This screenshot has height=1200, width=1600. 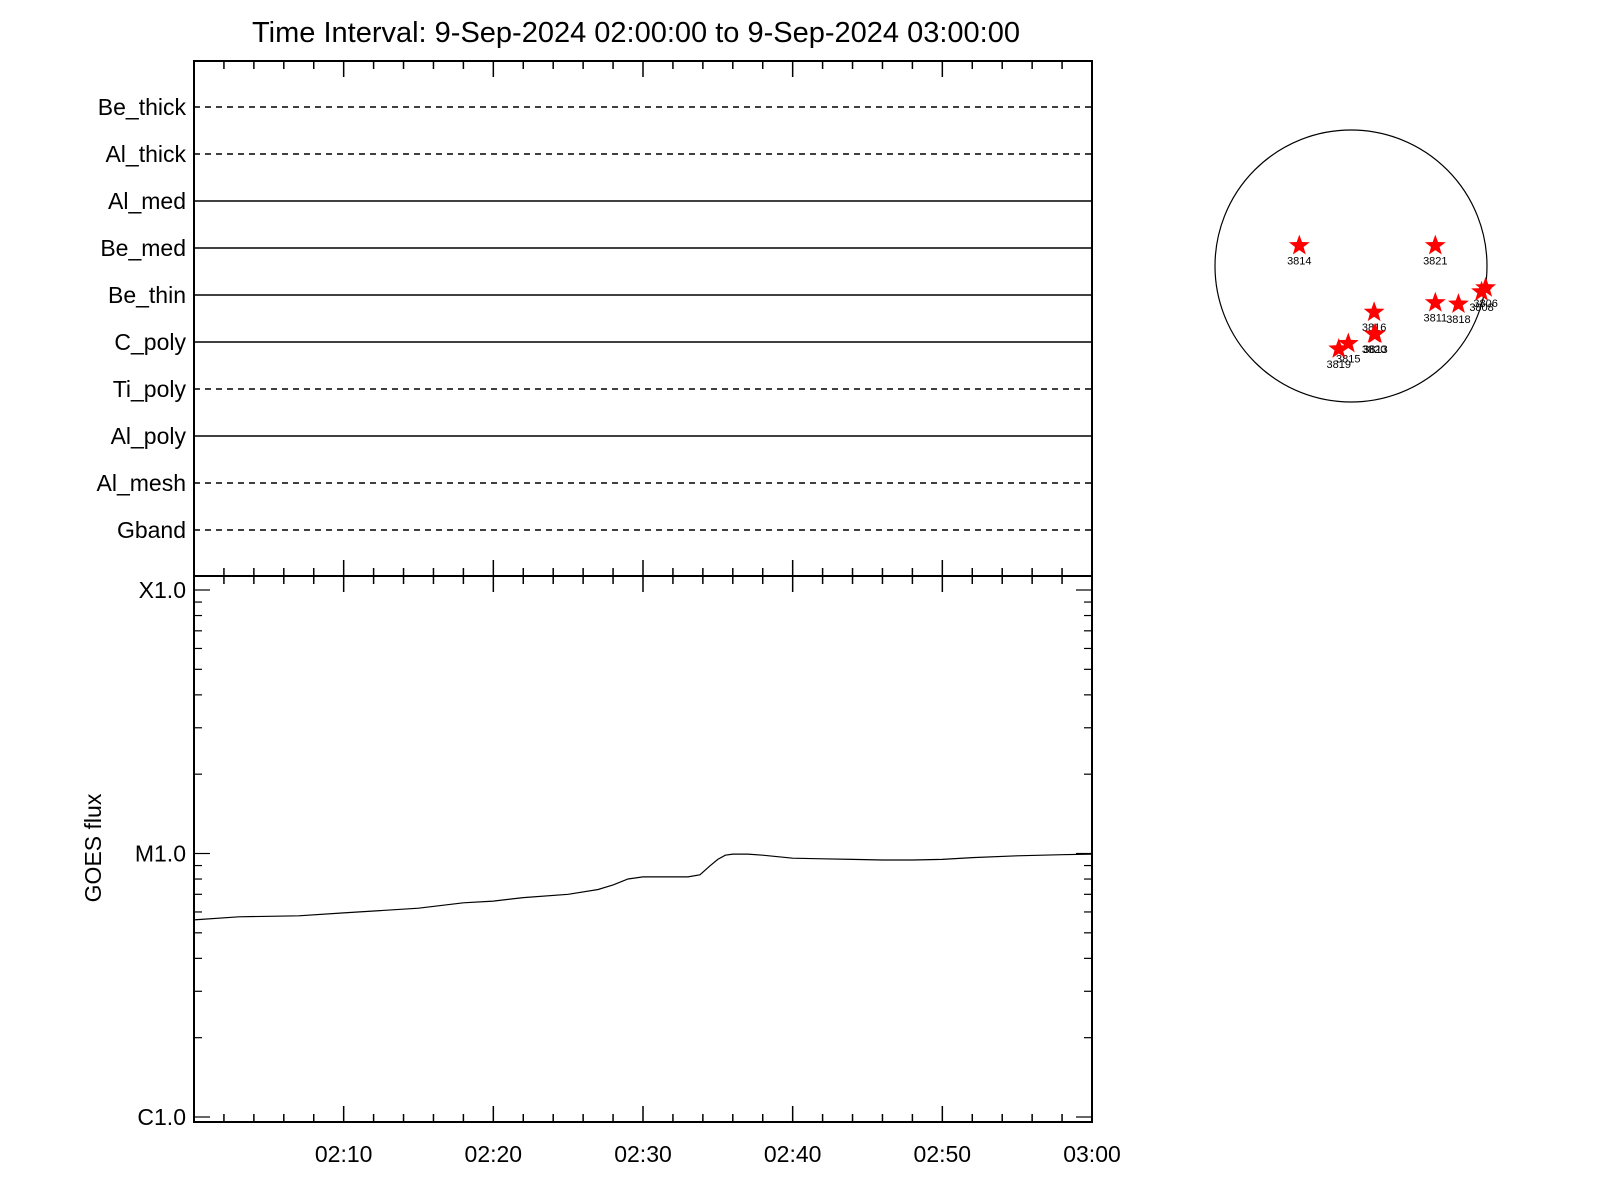 I want to click on filter-label-Al_poly: Al_poly, so click(x=149, y=436).